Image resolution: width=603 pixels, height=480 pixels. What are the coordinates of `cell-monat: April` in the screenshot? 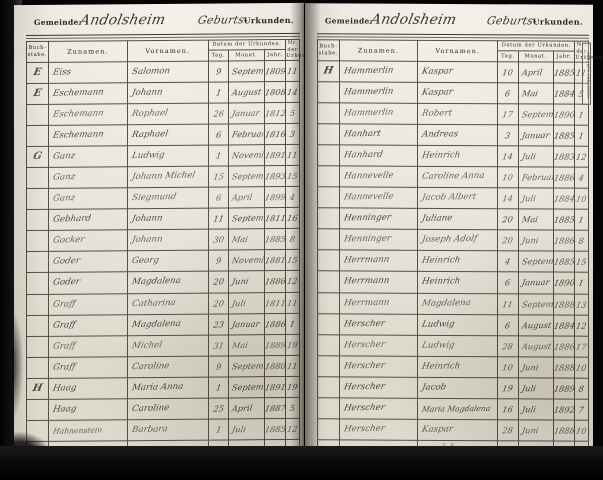 It's located at (246, 408).